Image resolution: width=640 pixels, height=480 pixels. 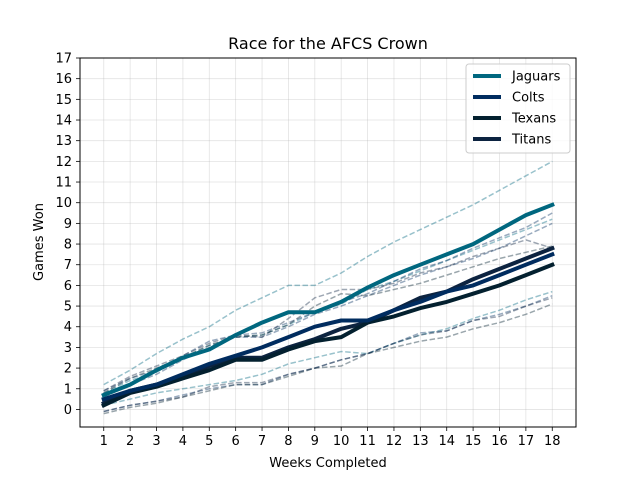 I want to click on x-tick-label: 3, so click(x=156, y=441).